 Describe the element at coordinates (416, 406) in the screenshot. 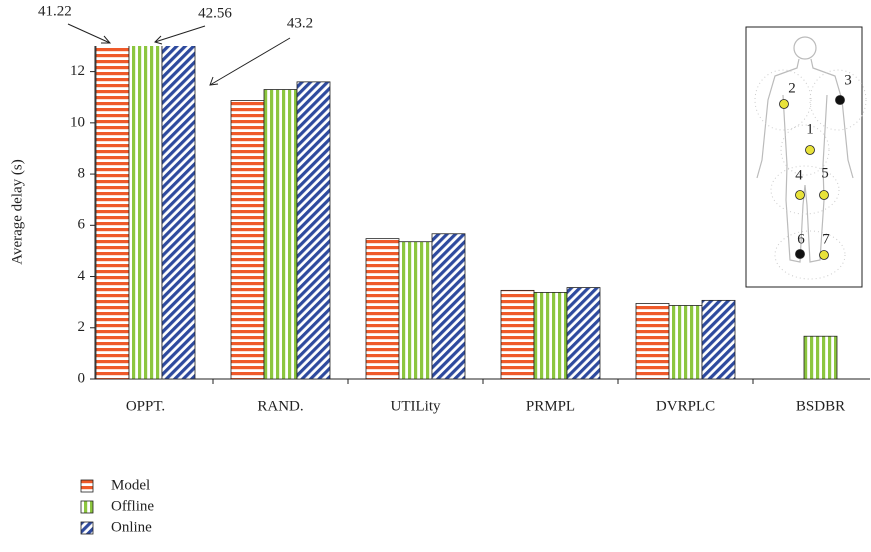

I see `x-tick-label: UTILity` at that location.